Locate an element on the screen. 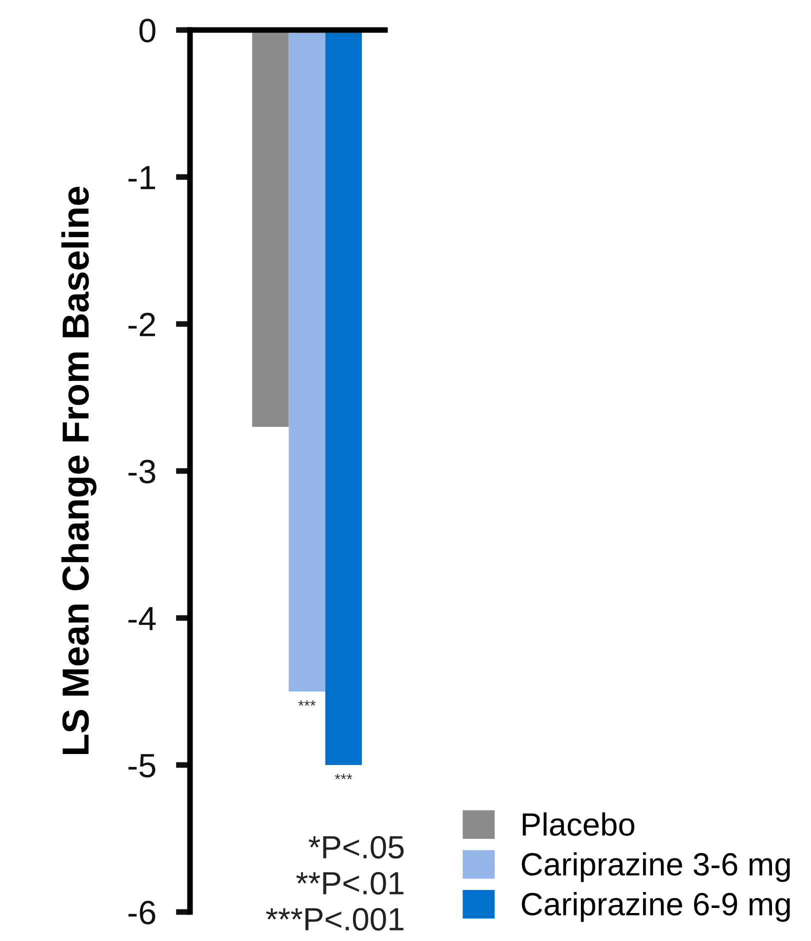 This screenshot has width=811, height=941. y-tick-label: -3 is located at coordinates (142, 472).